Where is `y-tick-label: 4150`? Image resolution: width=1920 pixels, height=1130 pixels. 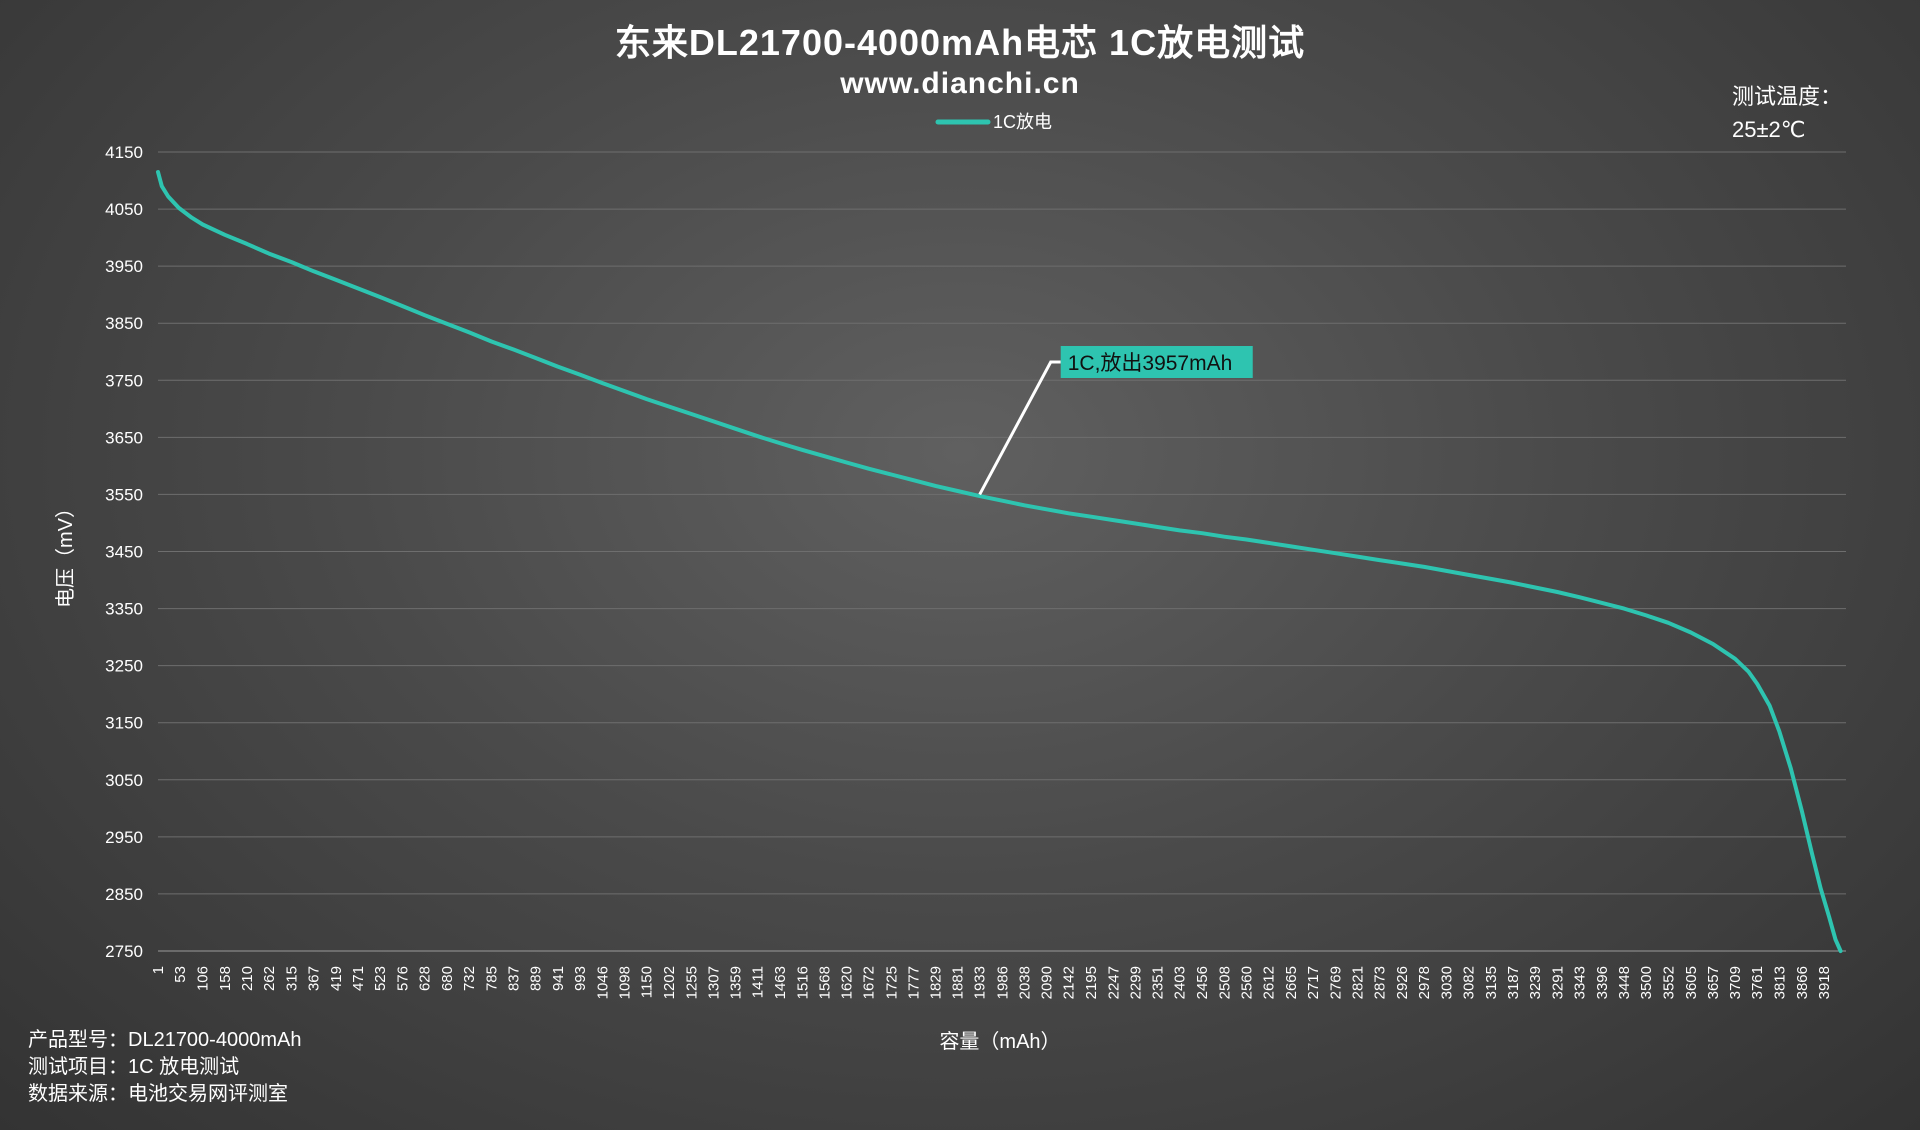 y-tick-label: 4150 is located at coordinates (124, 152).